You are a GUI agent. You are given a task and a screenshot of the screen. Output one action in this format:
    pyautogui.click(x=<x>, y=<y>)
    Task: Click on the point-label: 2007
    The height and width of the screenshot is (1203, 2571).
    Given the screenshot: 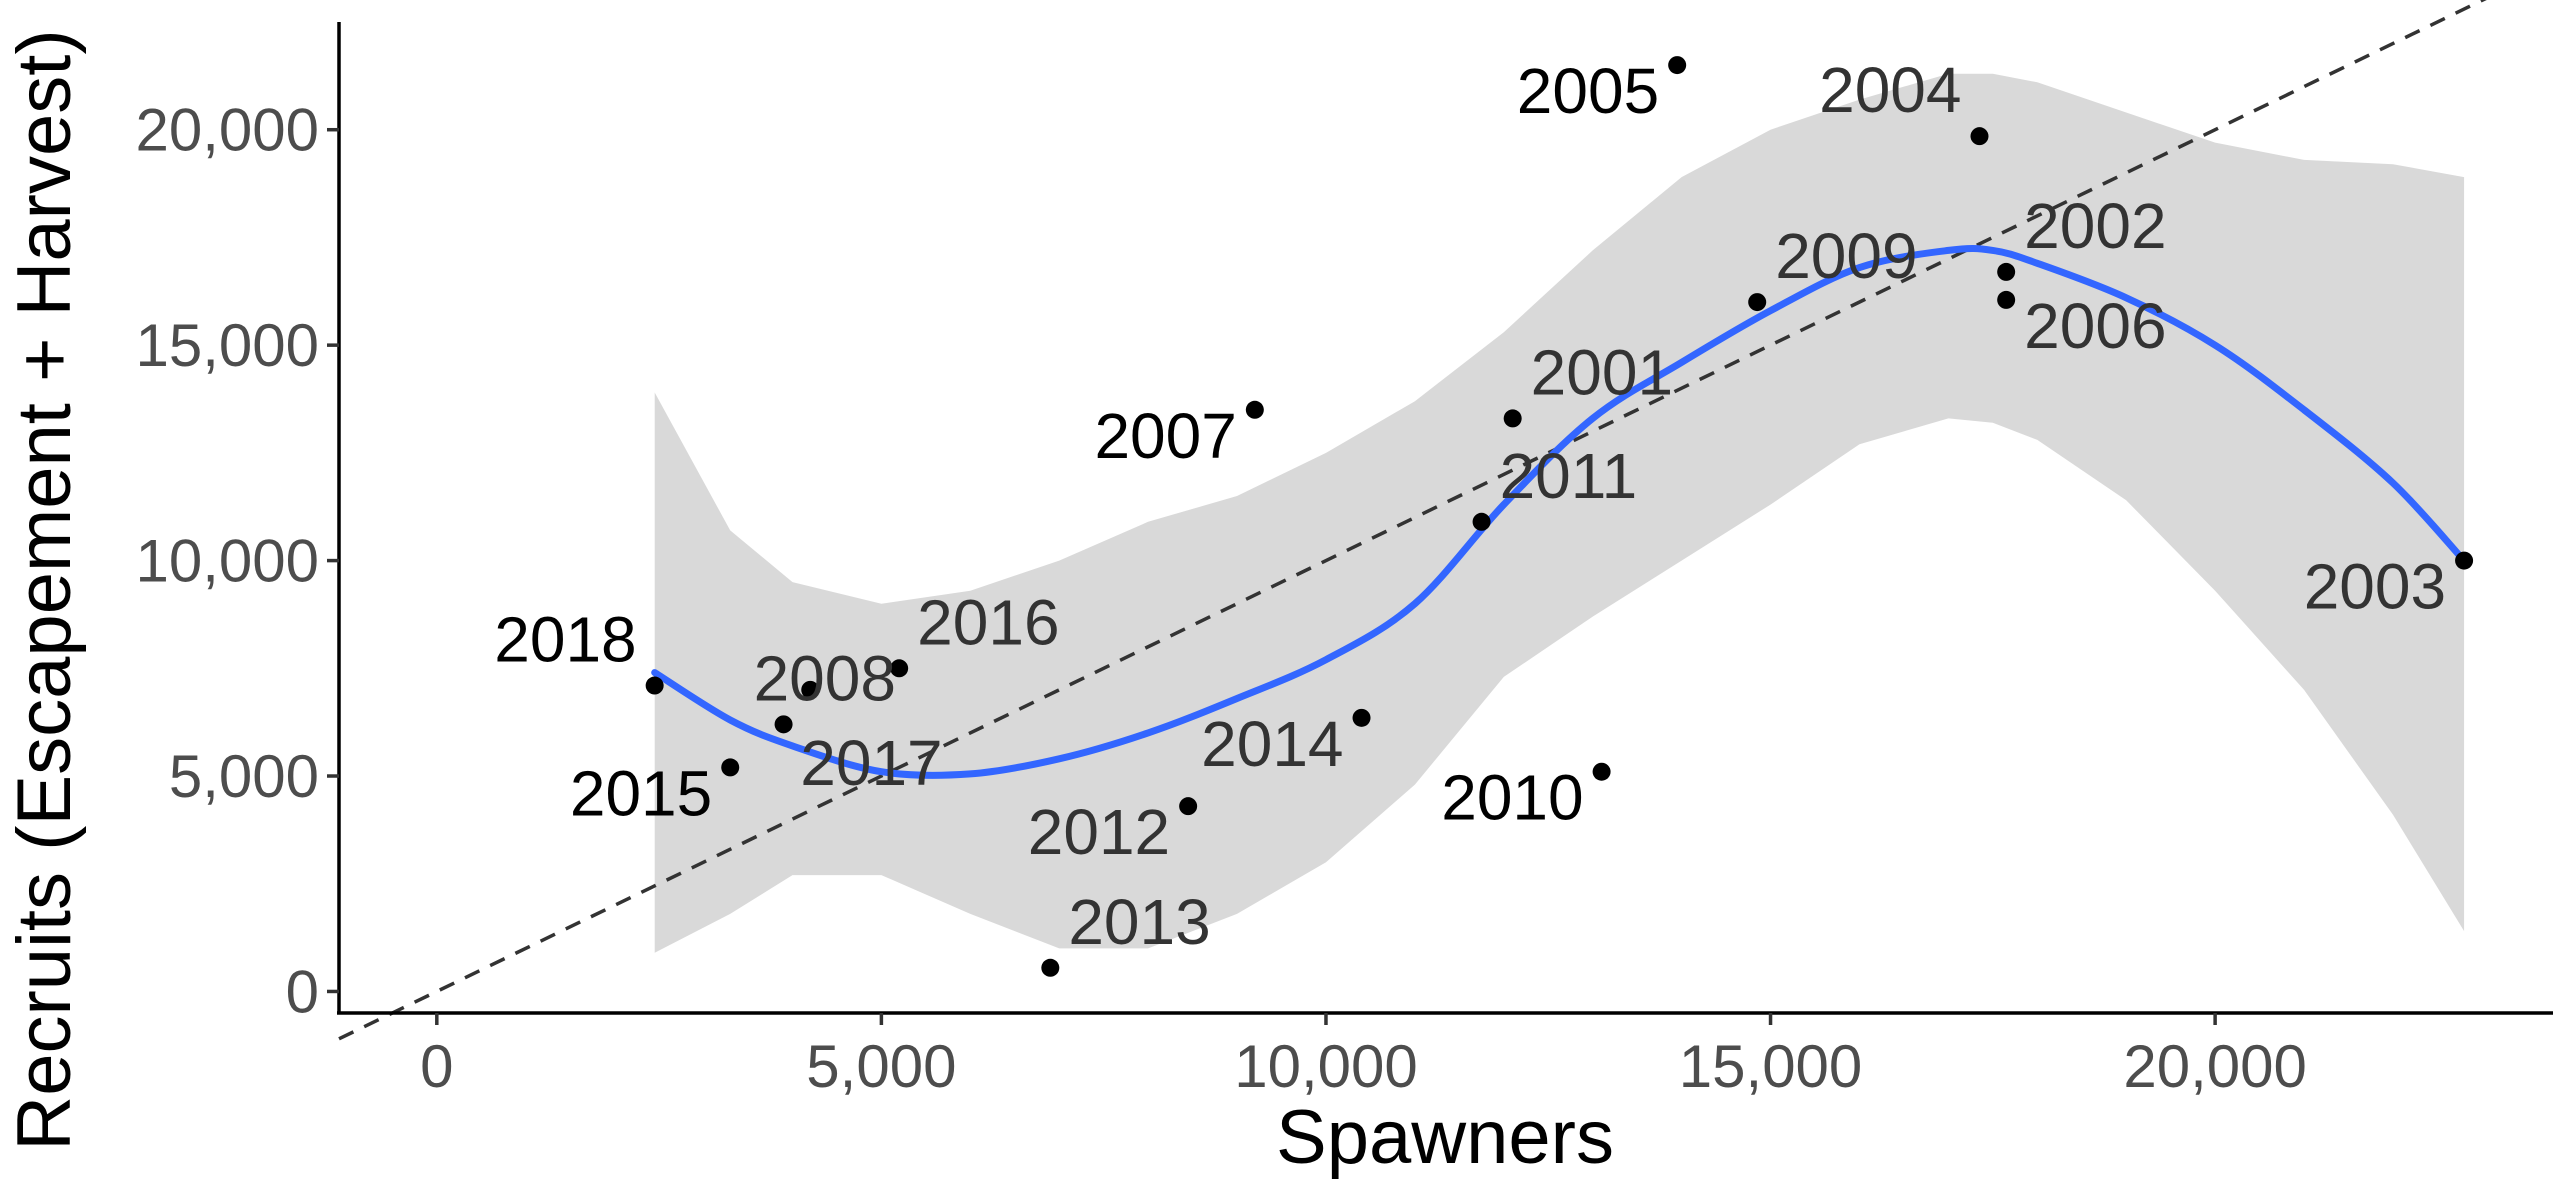 What is the action you would take?
    pyautogui.click(x=1165, y=436)
    